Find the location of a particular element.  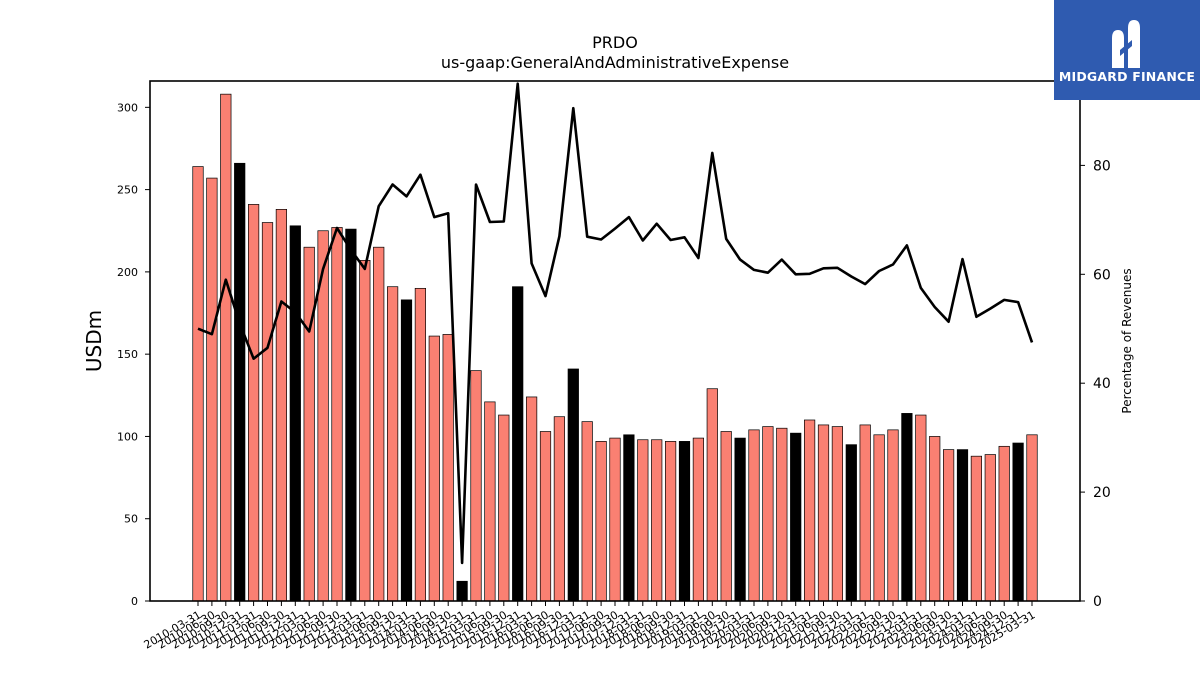

y2-tick-label: 0 is located at coordinates (1097, 602).